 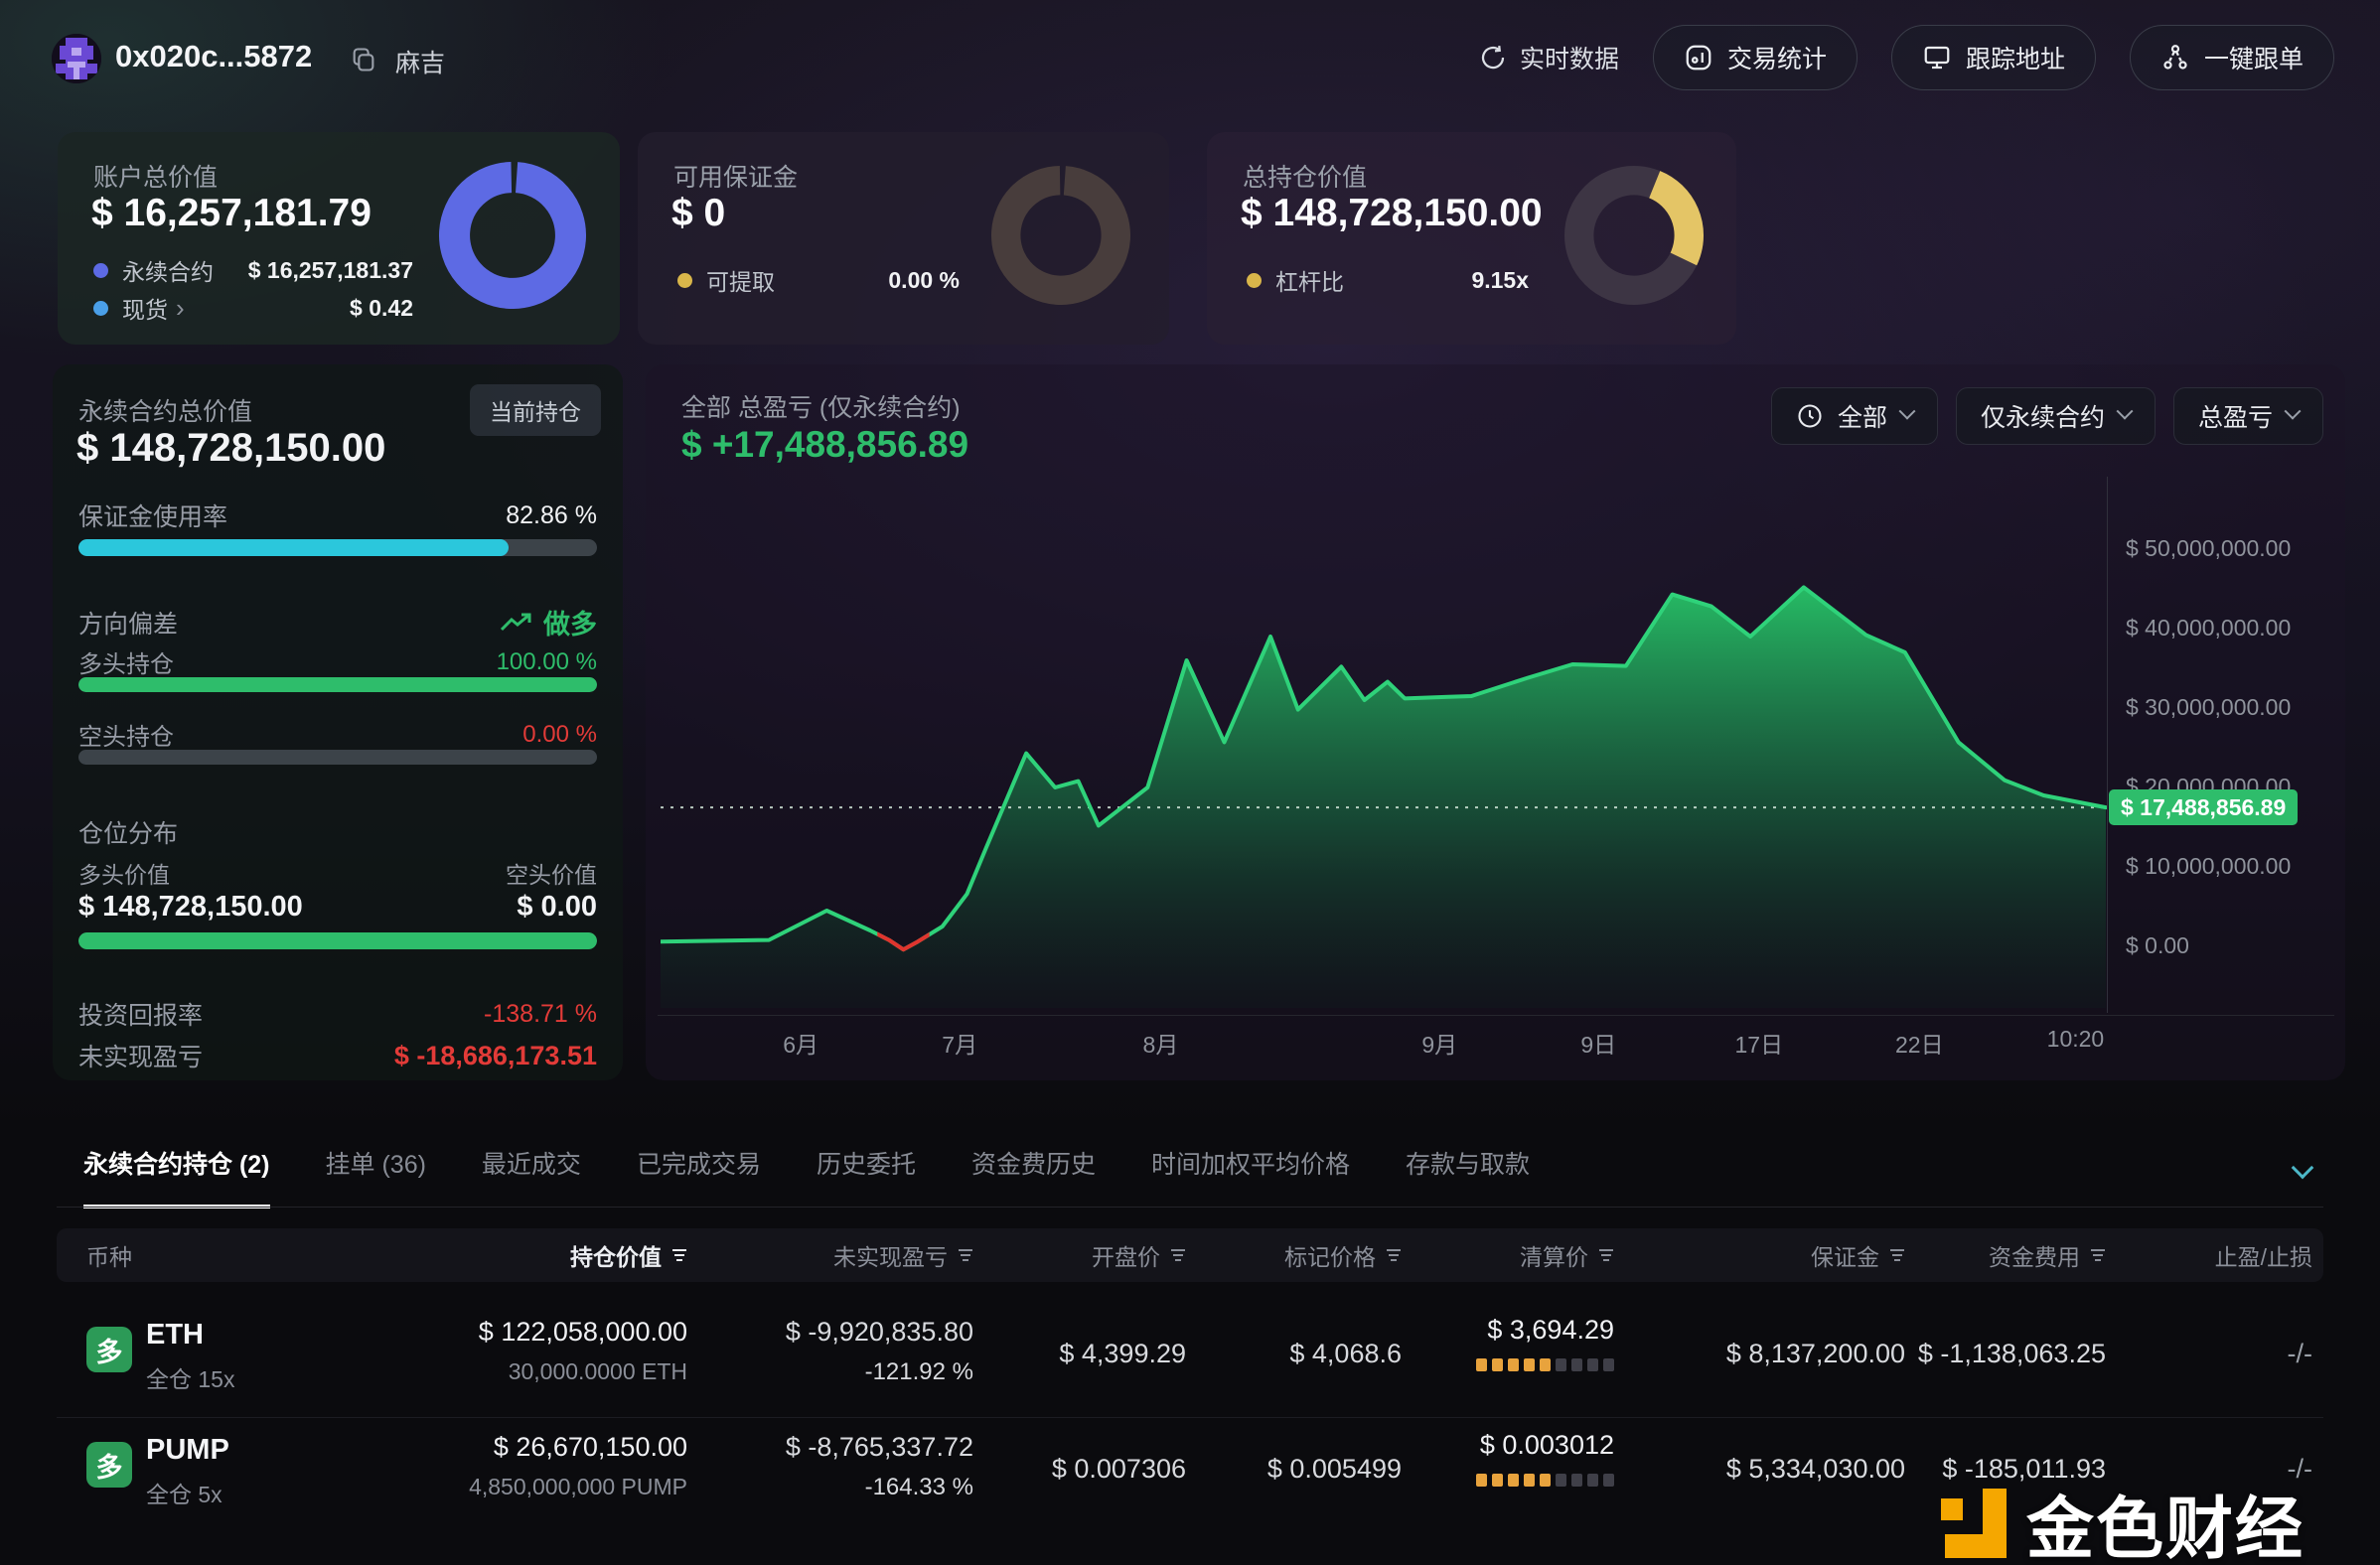 I want to click on col-mark-price: 标记价格, so click(x=1343, y=1255).